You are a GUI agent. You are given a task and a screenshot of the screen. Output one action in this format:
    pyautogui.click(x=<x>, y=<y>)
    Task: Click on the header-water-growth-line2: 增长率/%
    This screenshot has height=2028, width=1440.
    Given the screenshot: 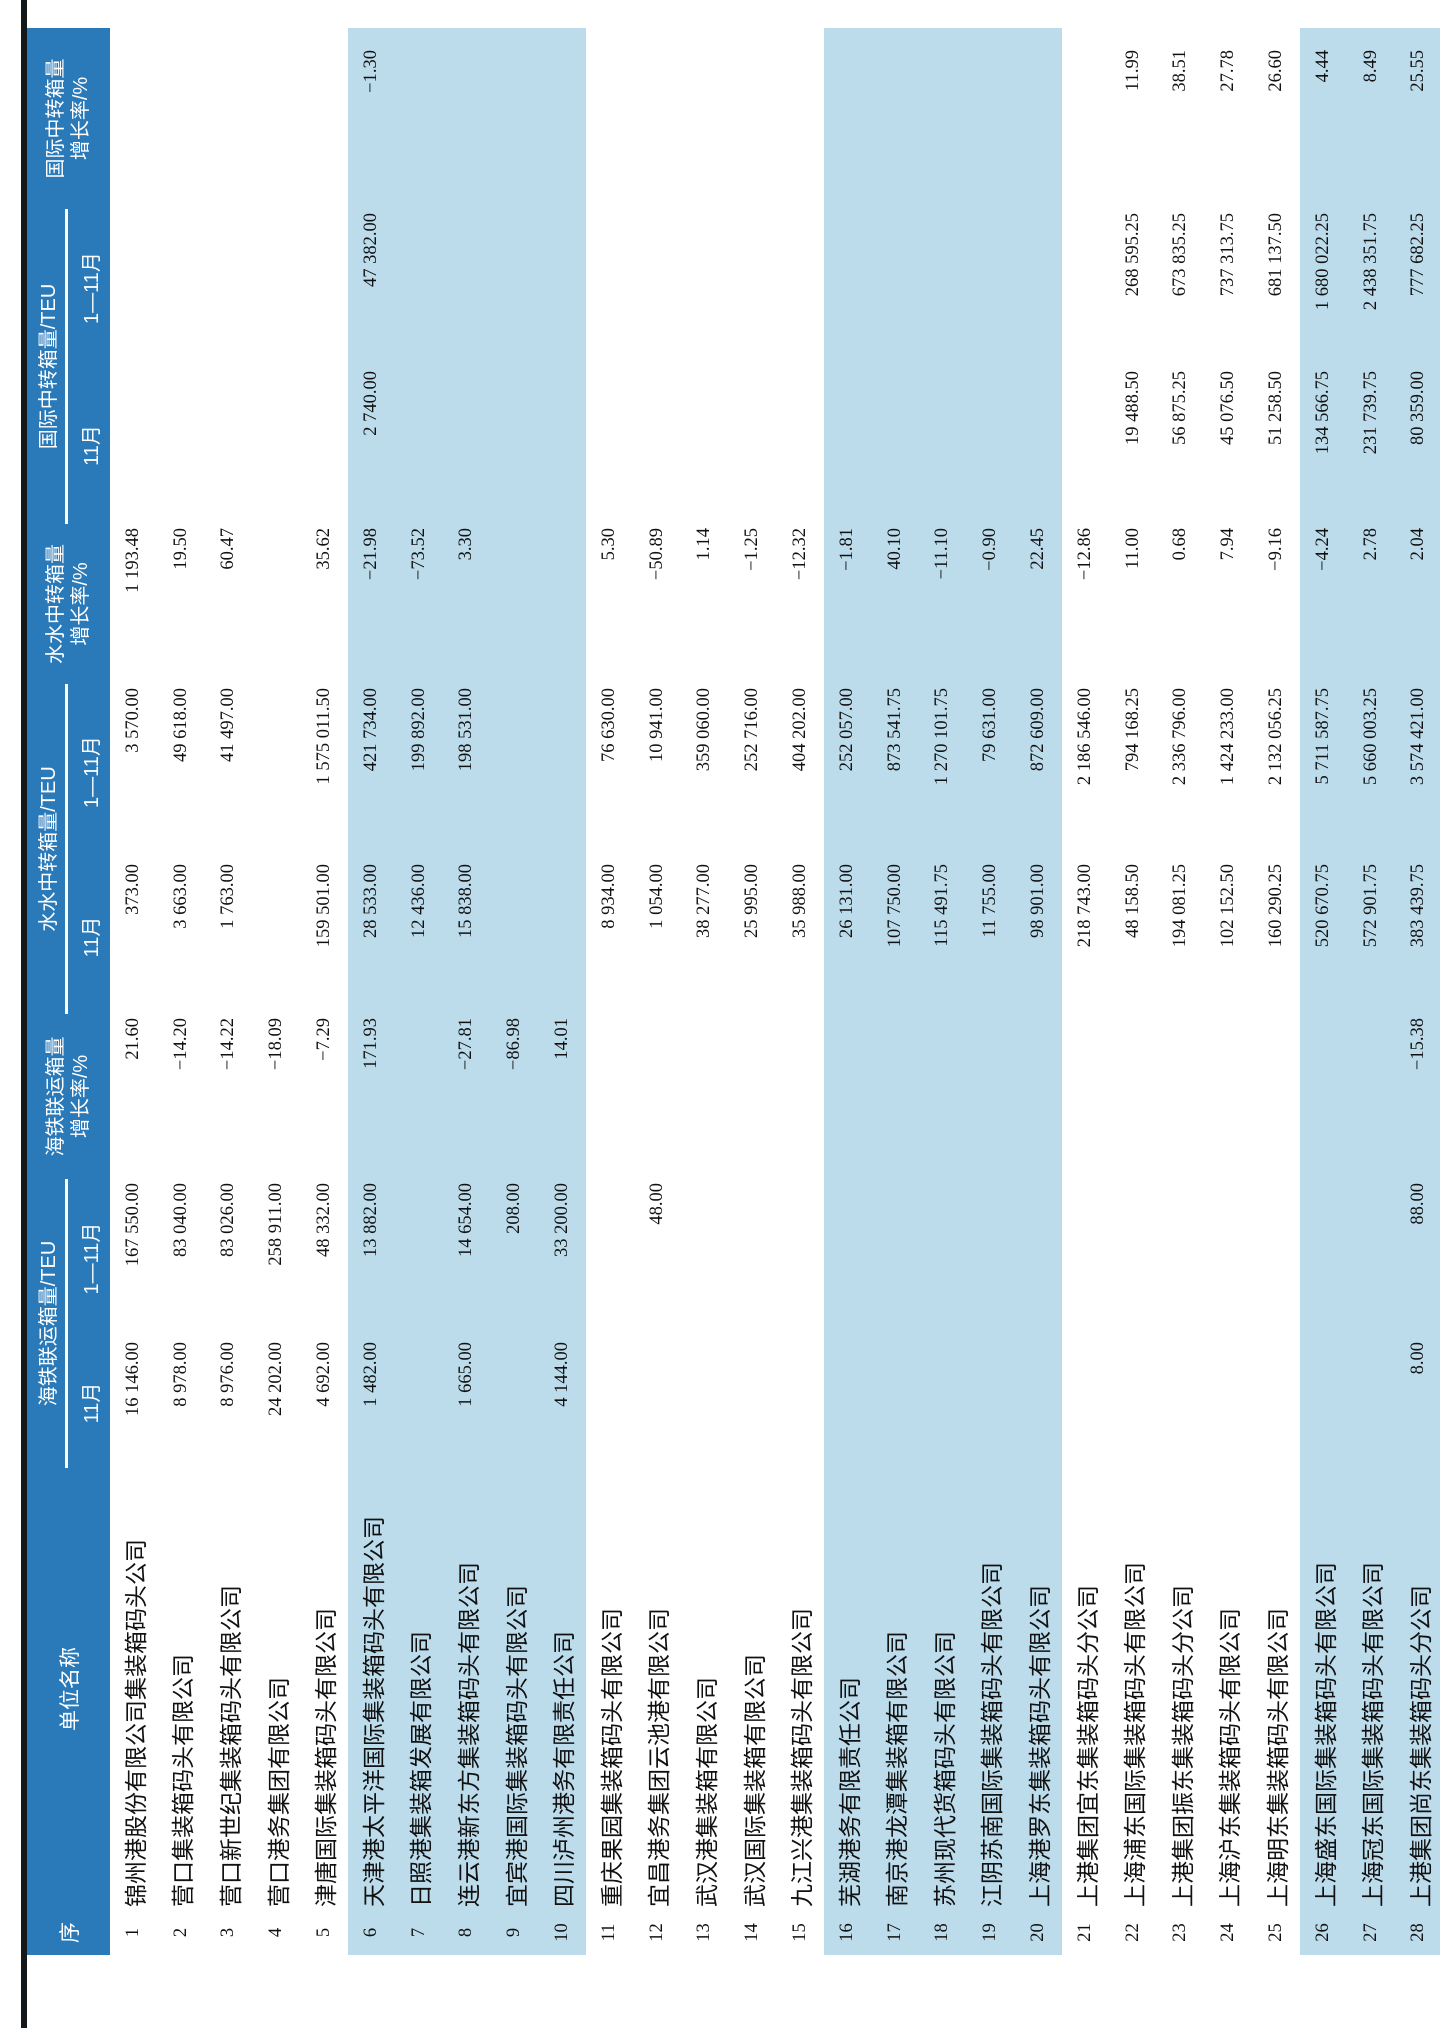 What is the action you would take?
    pyautogui.click(x=80, y=604)
    